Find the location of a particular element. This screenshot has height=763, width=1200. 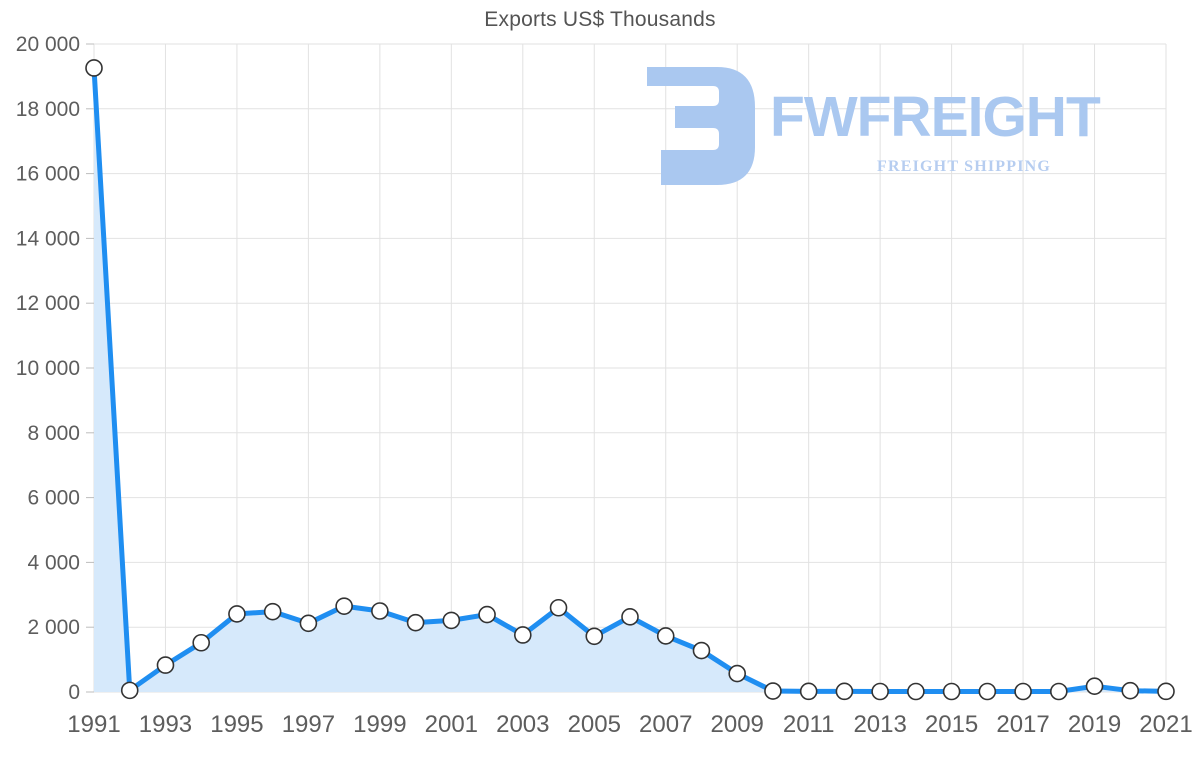

y-axis-tick-label: 14 000 is located at coordinates (48, 238).